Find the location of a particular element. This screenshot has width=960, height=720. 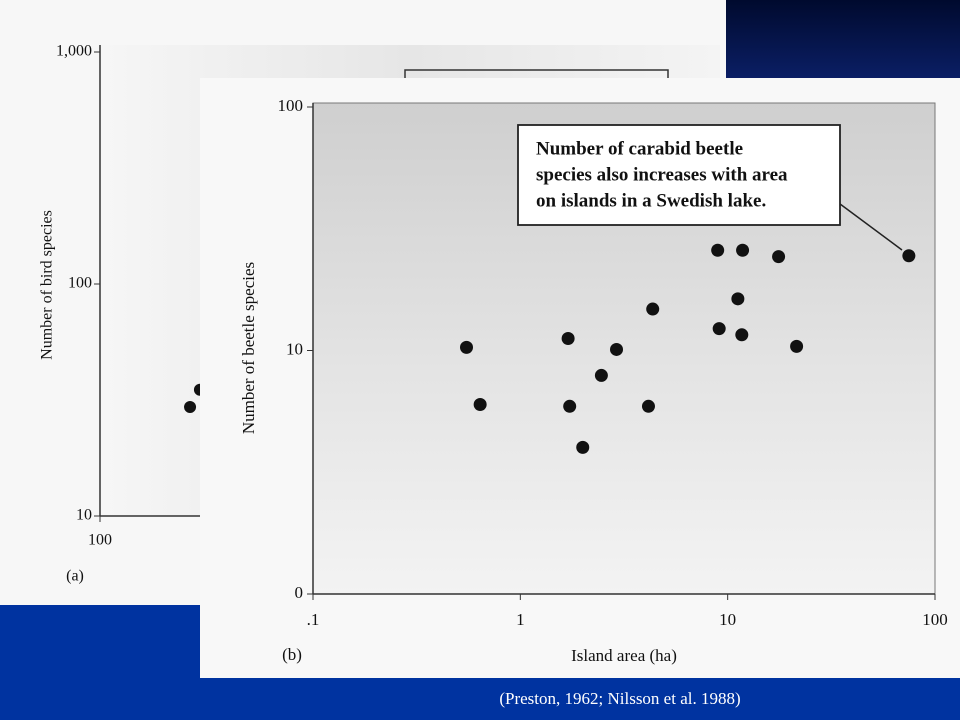

panel-label: (b) is located at coordinates (292, 654).